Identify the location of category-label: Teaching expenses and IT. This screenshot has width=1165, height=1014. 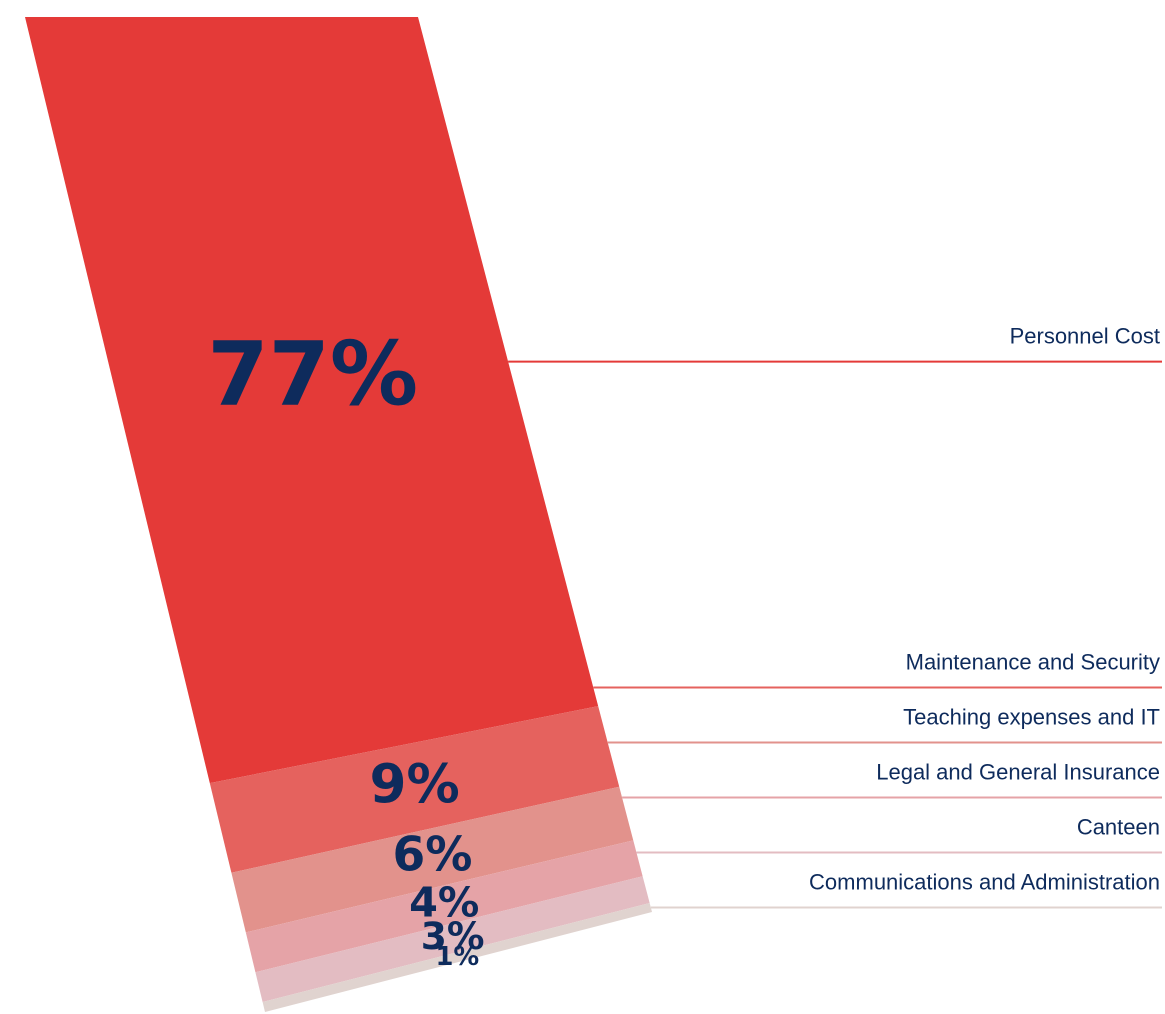
(1031, 717).